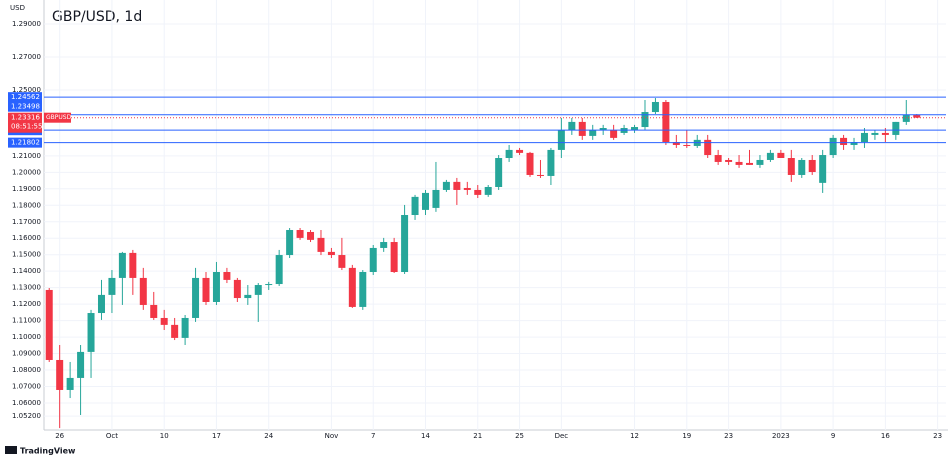  I want to click on price-label: 1.24562, so click(25, 97).